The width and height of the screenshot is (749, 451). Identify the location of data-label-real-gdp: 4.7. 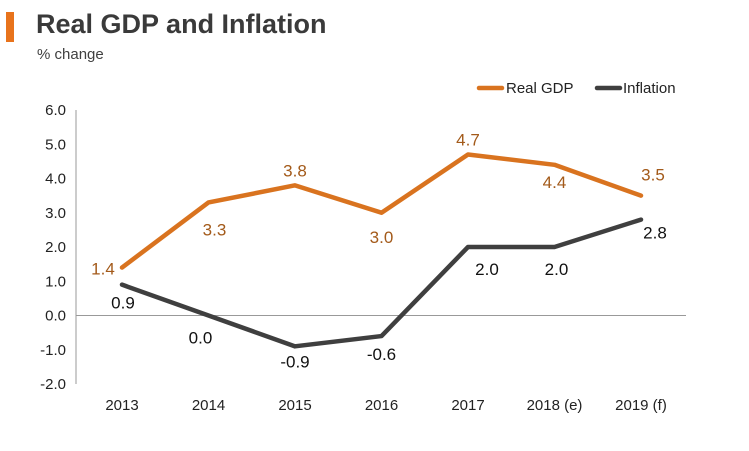
(468, 140).